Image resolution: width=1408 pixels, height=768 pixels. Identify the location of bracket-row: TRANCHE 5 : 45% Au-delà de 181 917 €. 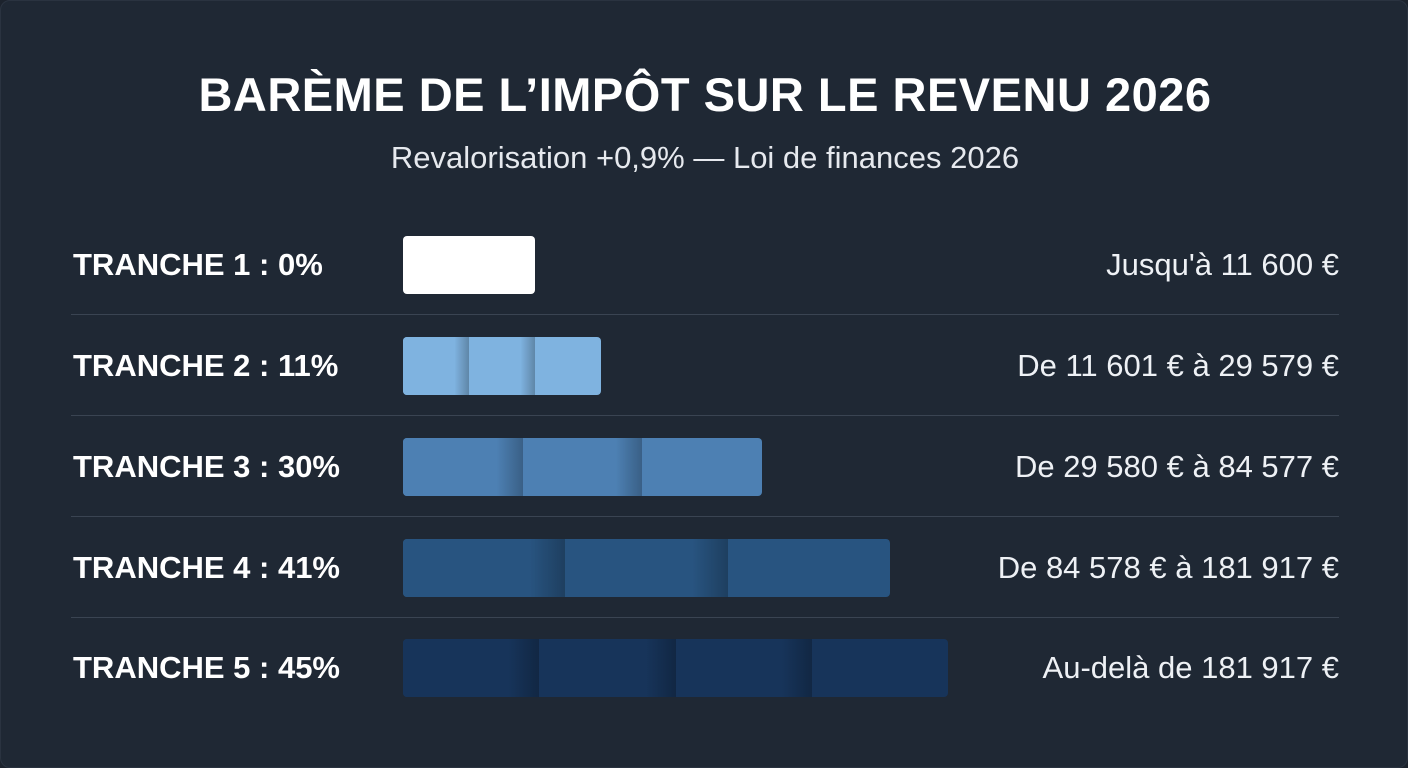
(705, 668).